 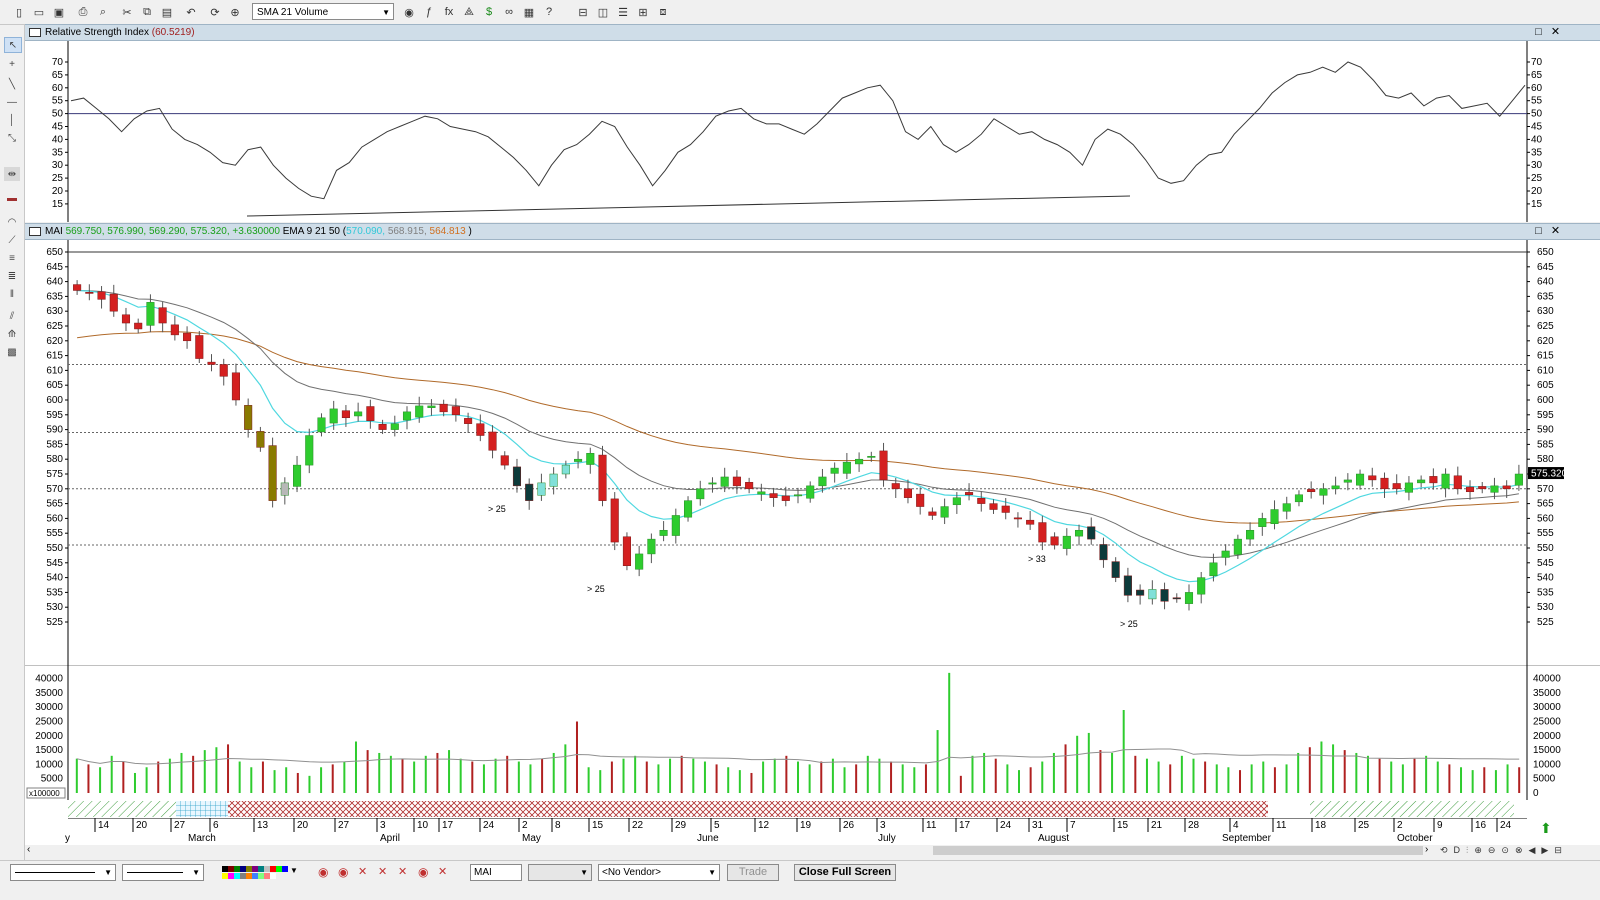 I want to click on trendline-icon: ╲, so click(x=12, y=84).